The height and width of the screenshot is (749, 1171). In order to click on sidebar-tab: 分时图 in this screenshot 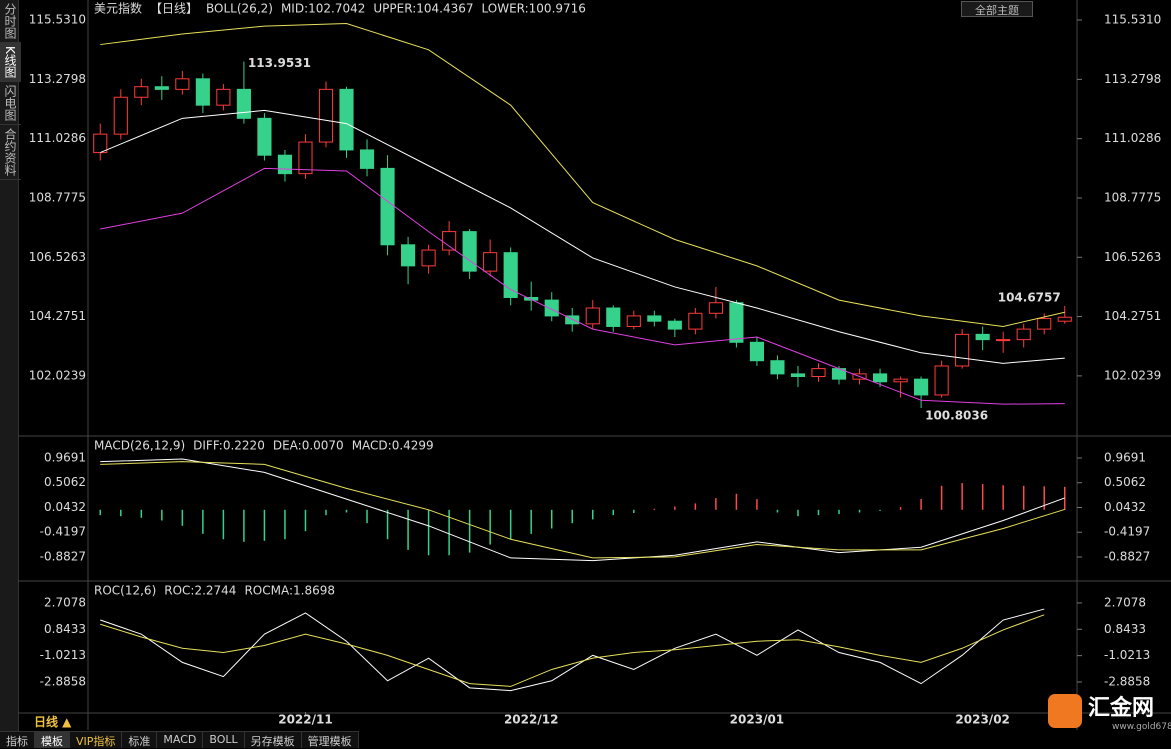, I will do `click(10, 21)`.